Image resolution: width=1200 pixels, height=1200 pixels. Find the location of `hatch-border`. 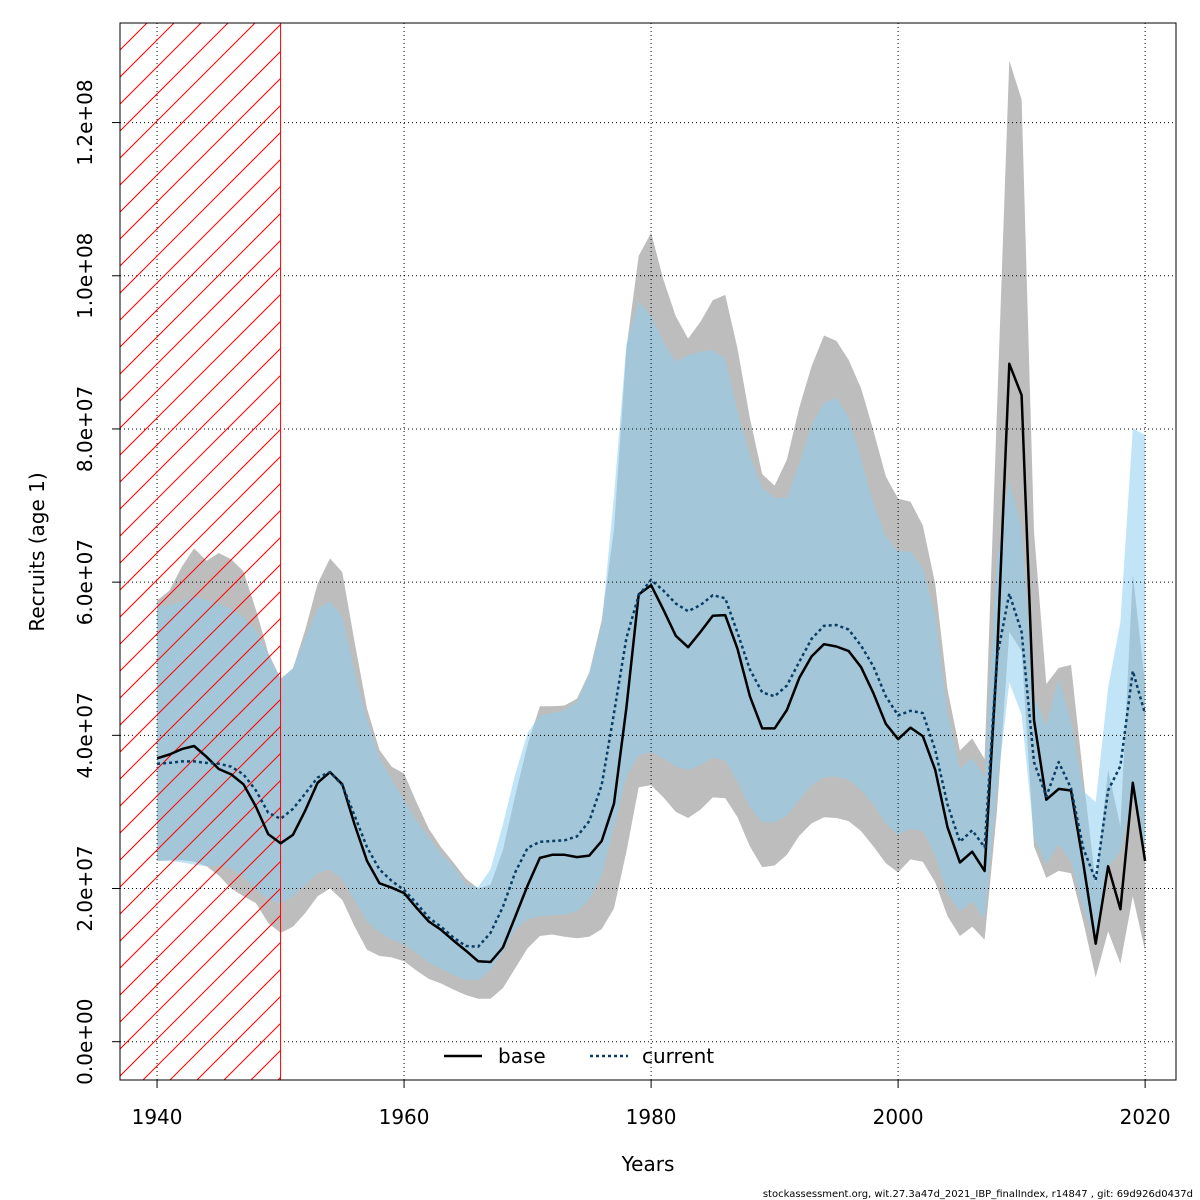

hatch-border is located at coordinates (200, 551).